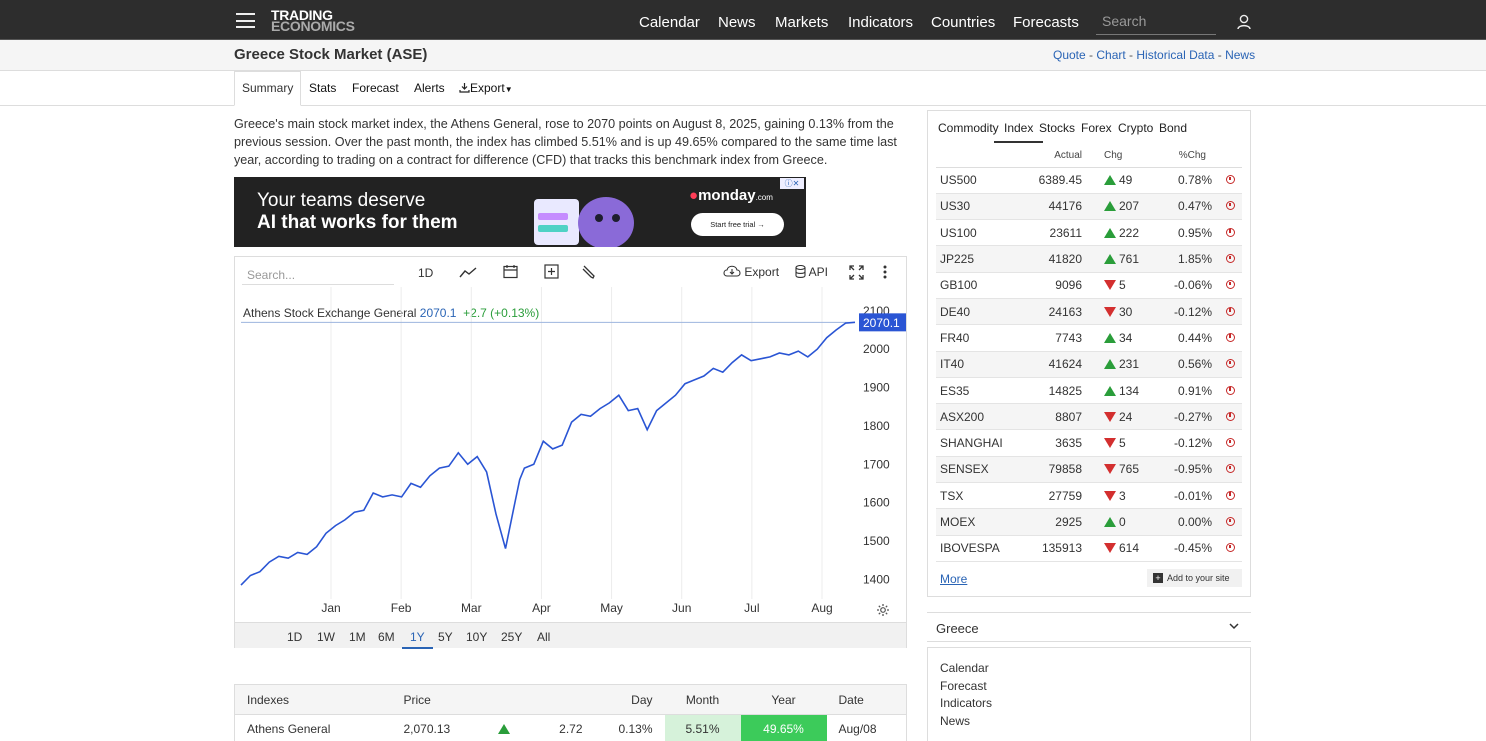  I want to click on tab-alerts: Alerts, so click(429, 88).